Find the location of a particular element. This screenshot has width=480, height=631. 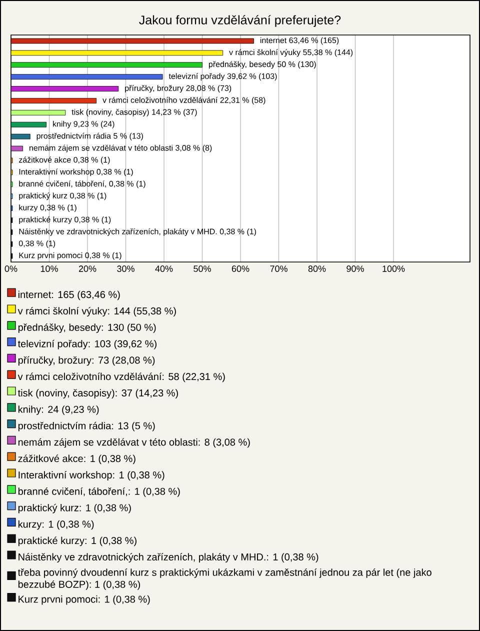

x-tick-label: 40% is located at coordinates (164, 269).